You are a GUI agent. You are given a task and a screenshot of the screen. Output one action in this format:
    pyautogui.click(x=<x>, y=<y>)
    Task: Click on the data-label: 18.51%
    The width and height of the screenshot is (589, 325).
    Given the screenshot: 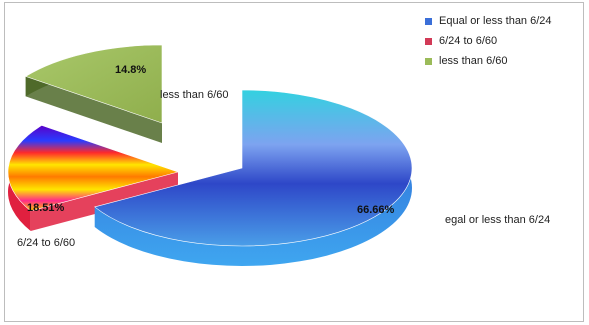 What is the action you would take?
    pyautogui.click(x=46, y=208)
    